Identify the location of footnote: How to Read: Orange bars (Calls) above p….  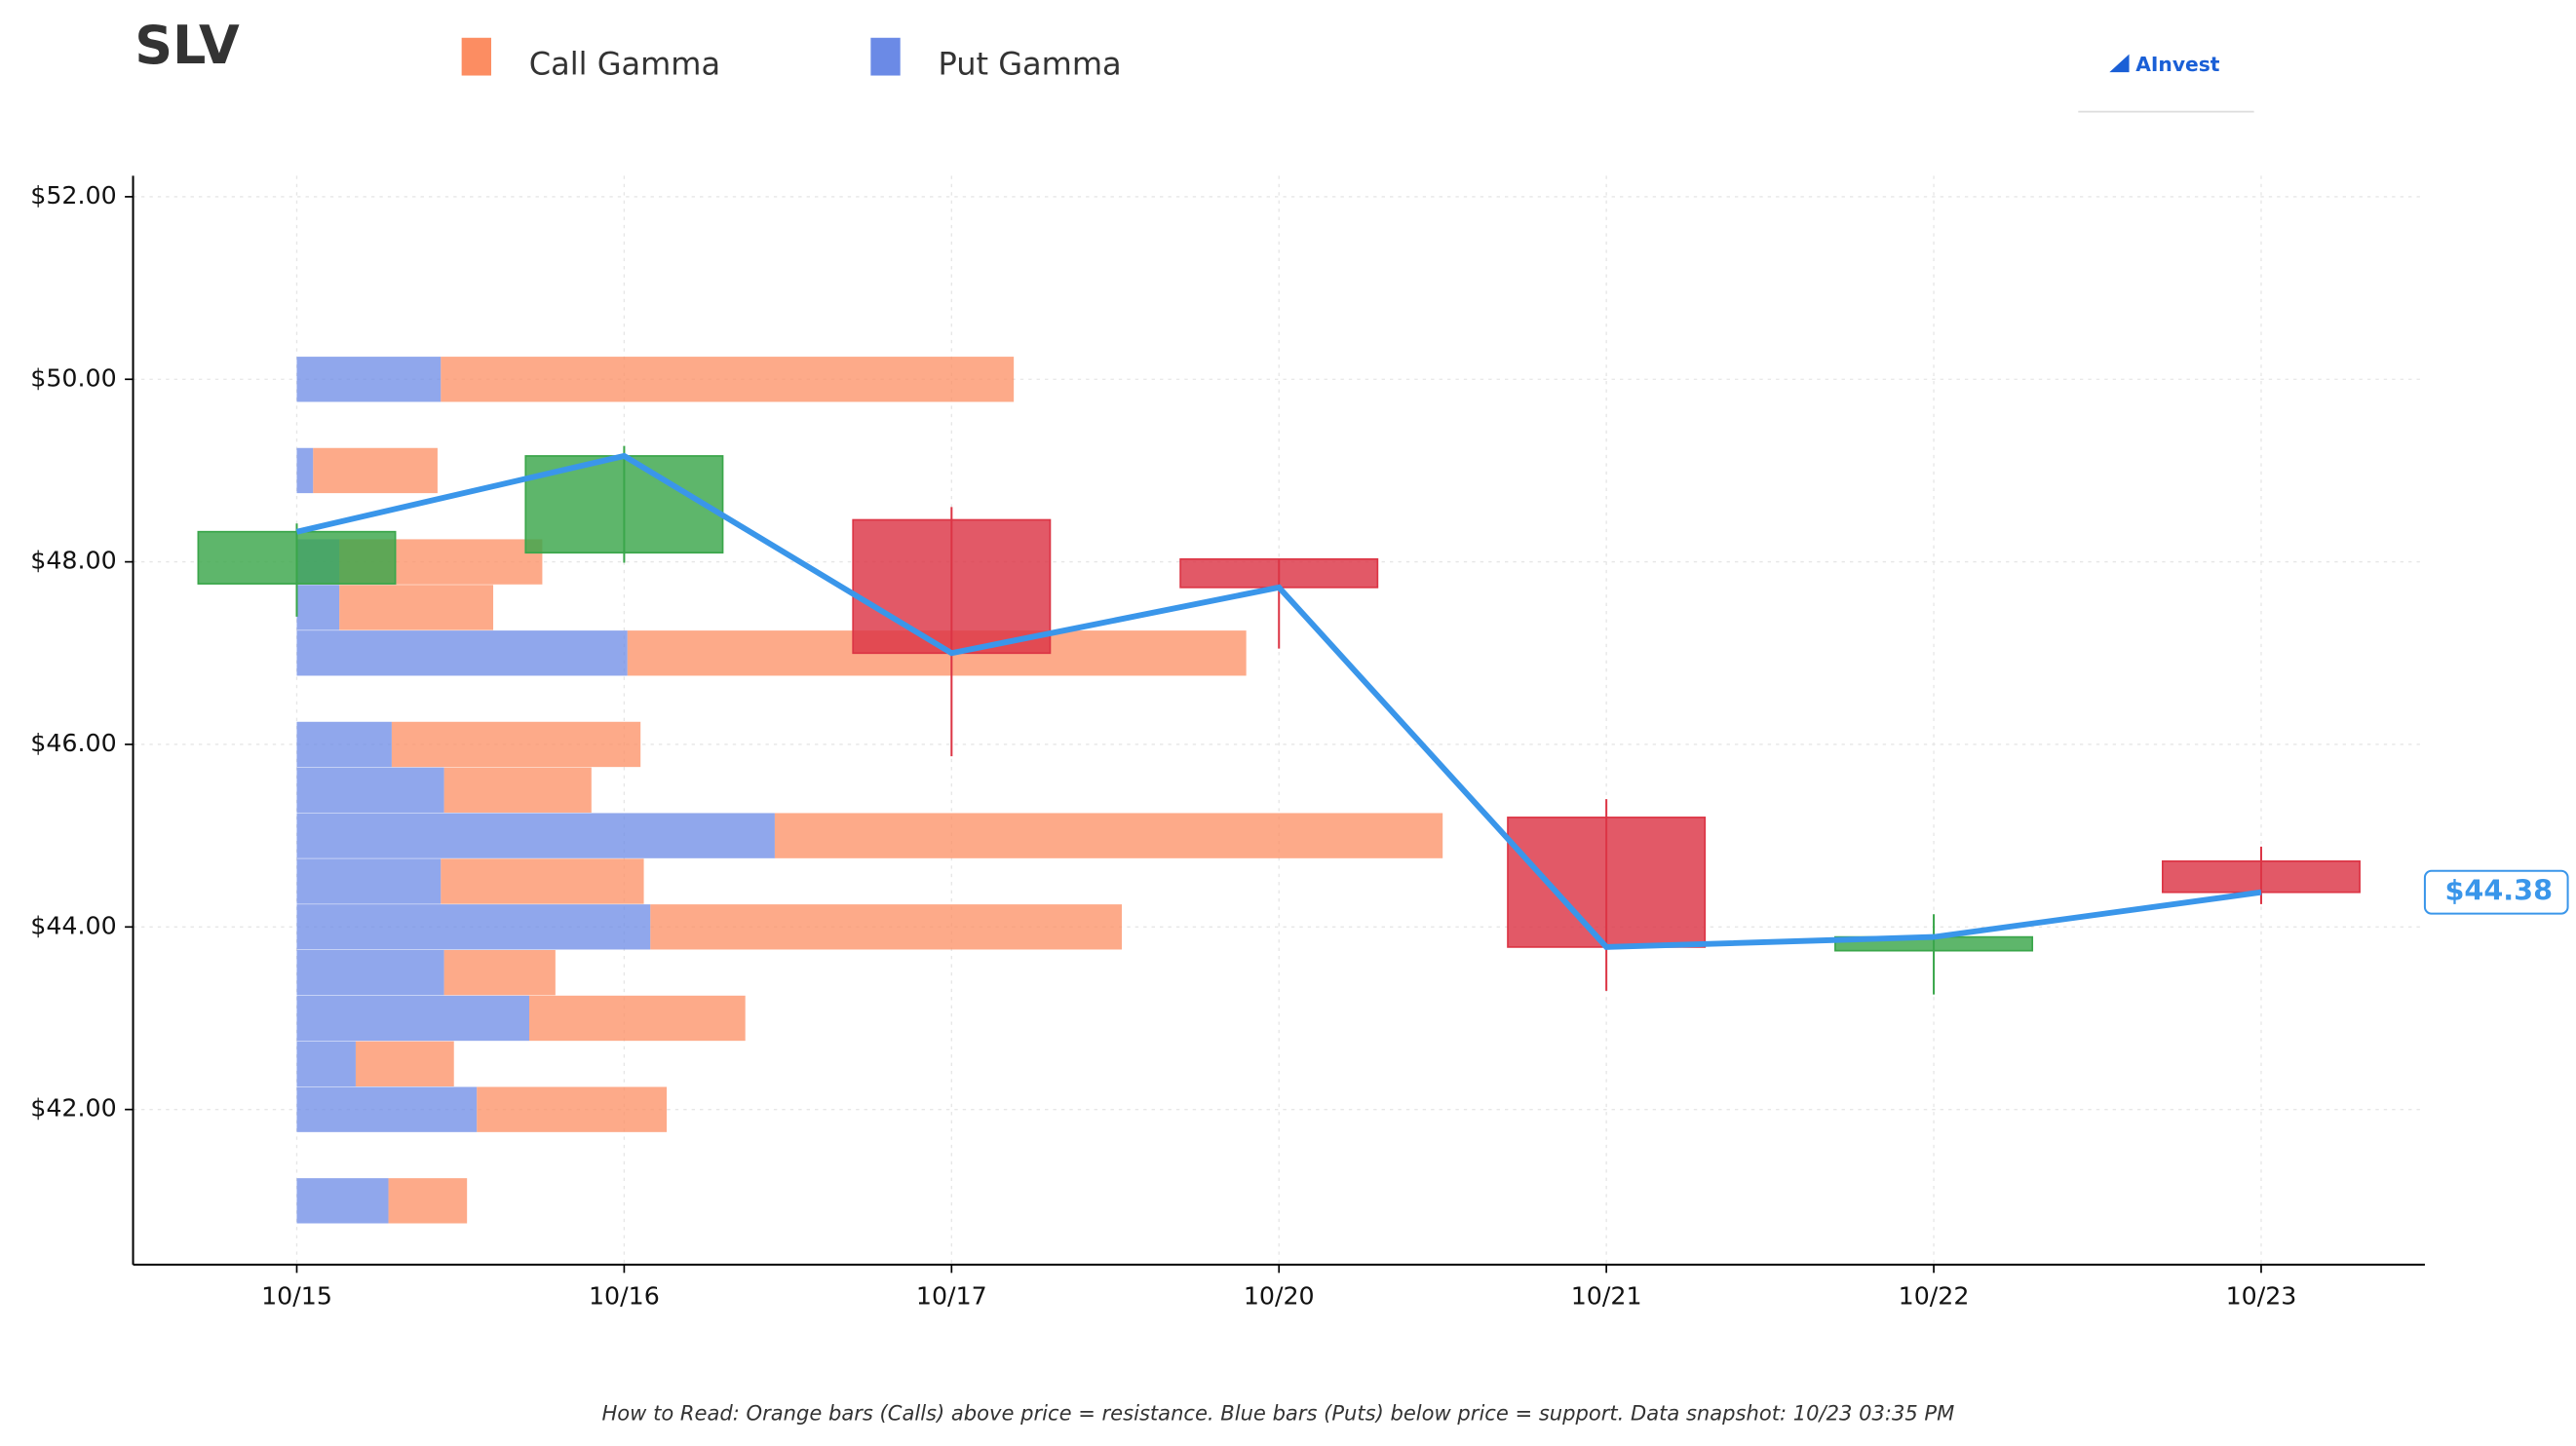
(1277, 1412).